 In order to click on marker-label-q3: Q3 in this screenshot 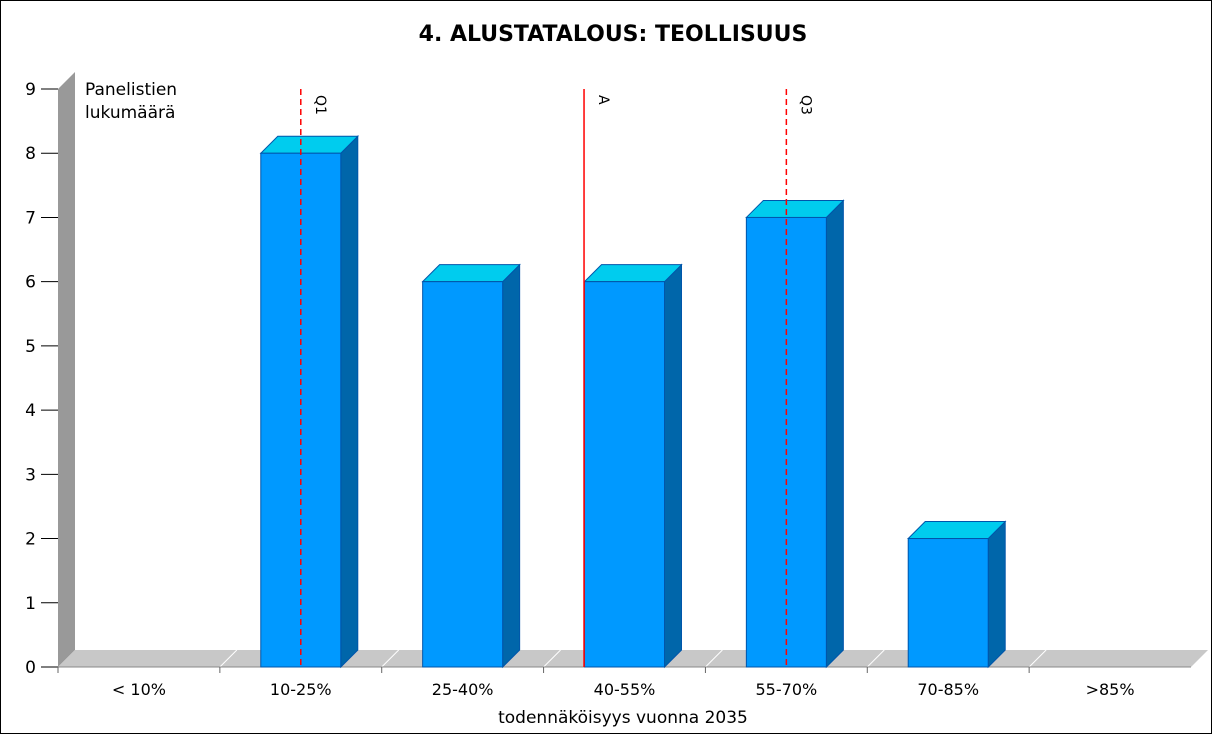, I will do `click(805, 105)`.